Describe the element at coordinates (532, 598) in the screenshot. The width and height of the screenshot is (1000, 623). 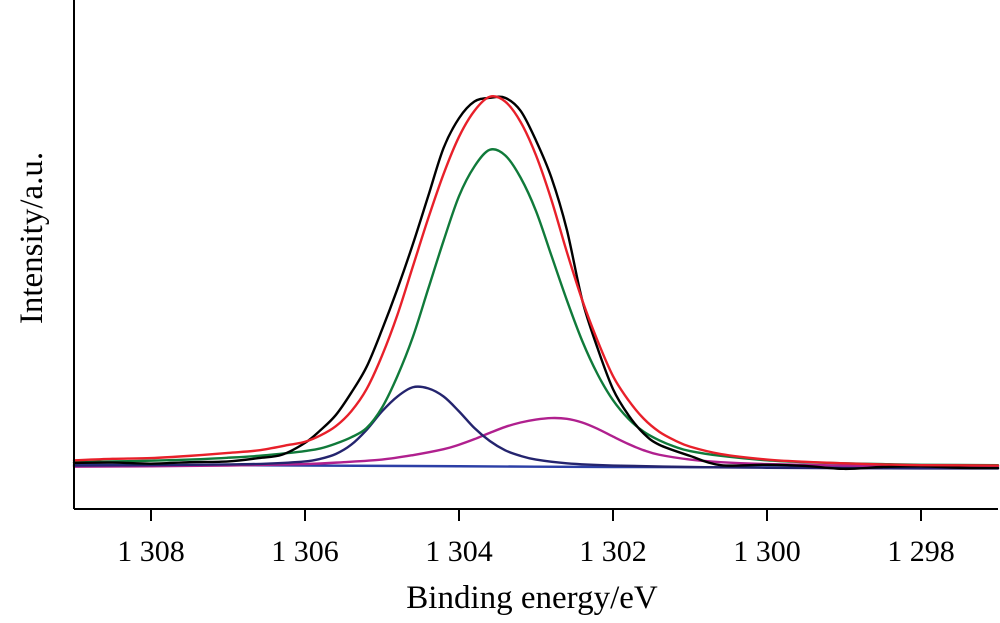
I see `x-axis-label: Binding energy/eV` at that location.